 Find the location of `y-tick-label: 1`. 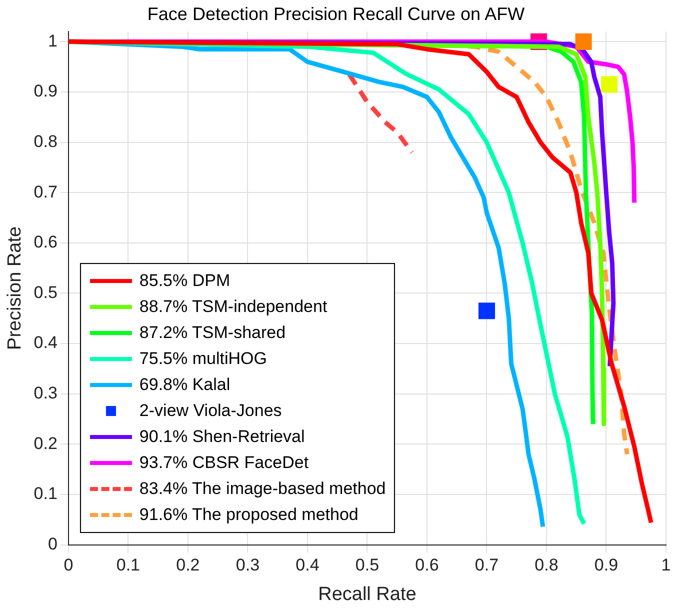

y-tick-label: 1 is located at coordinates (53, 40).